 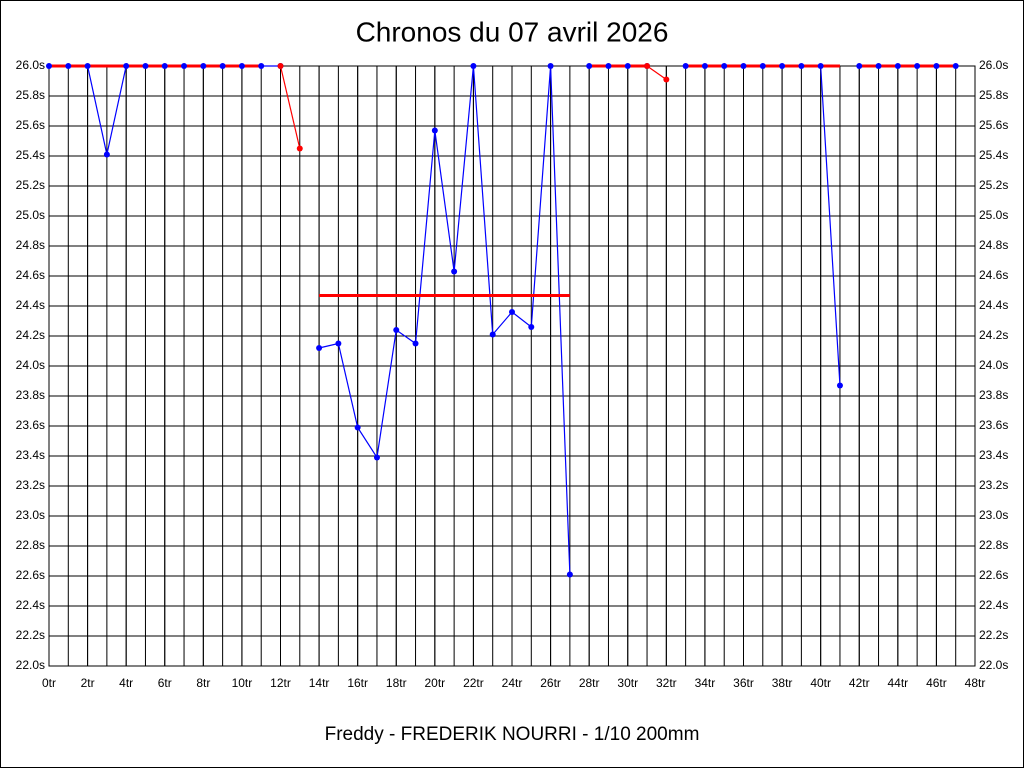 What do you see at coordinates (993, 275) in the screenshot?
I see `y2-tick-label: 24.6s` at bounding box center [993, 275].